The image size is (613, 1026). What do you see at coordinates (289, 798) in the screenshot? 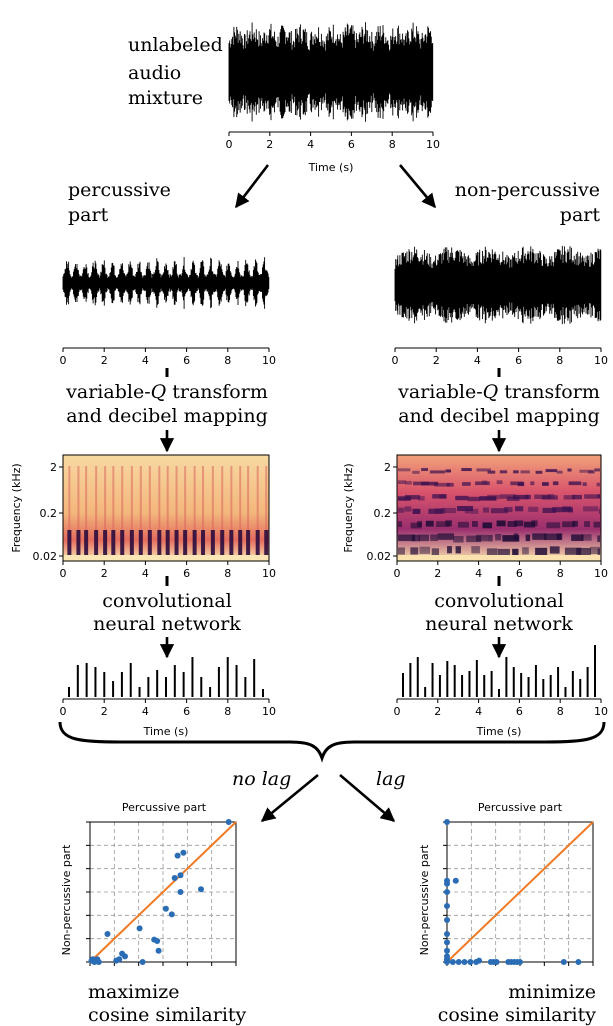
I see `arrow-no-lag` at bounding box center [289, 798].